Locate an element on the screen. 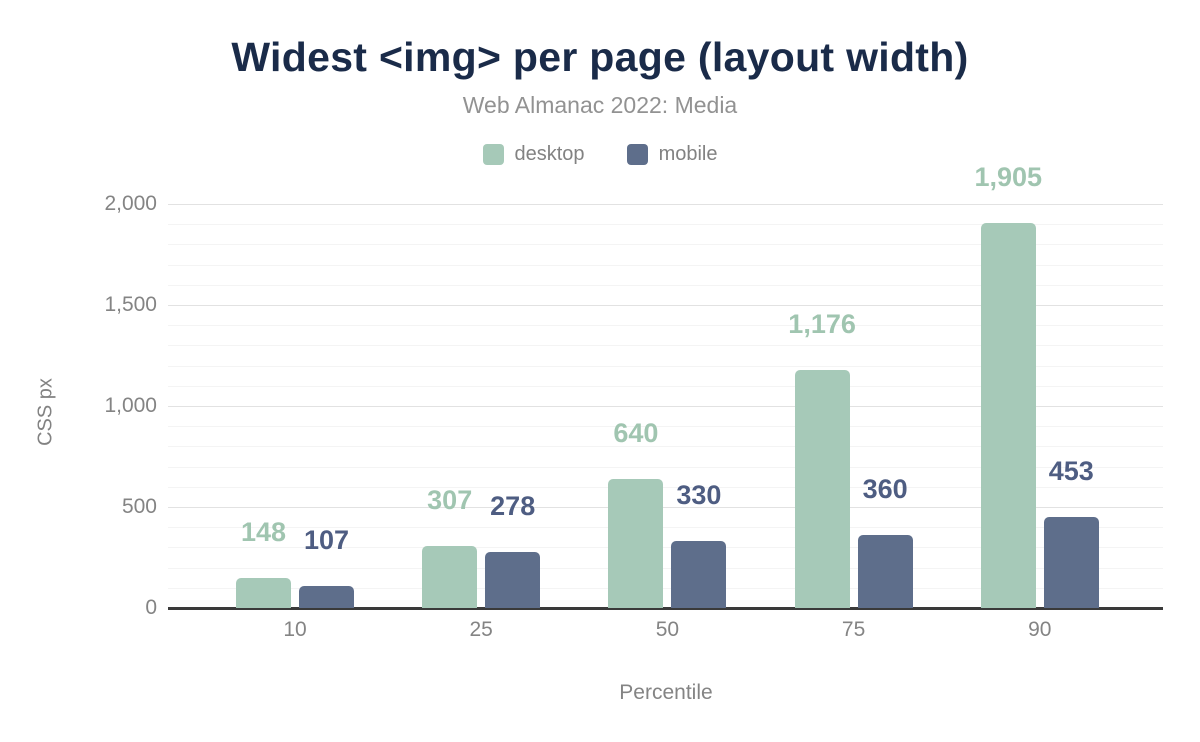 The width and height of the screenshot is (1200, 742). chart-subtitle: Web Almanac 2022: Media is located at coordinates (600, 105).